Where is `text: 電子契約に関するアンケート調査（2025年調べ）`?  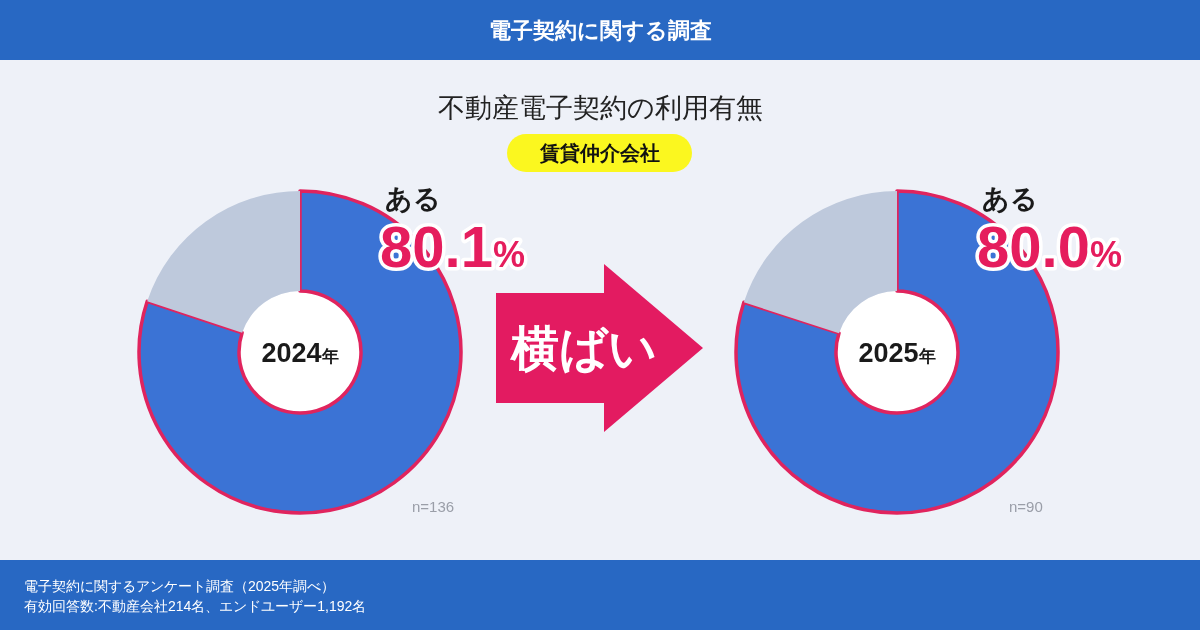
text: 電子契約に関するアンケート調査（2025年調べ） is located at coordinates (180, 586).